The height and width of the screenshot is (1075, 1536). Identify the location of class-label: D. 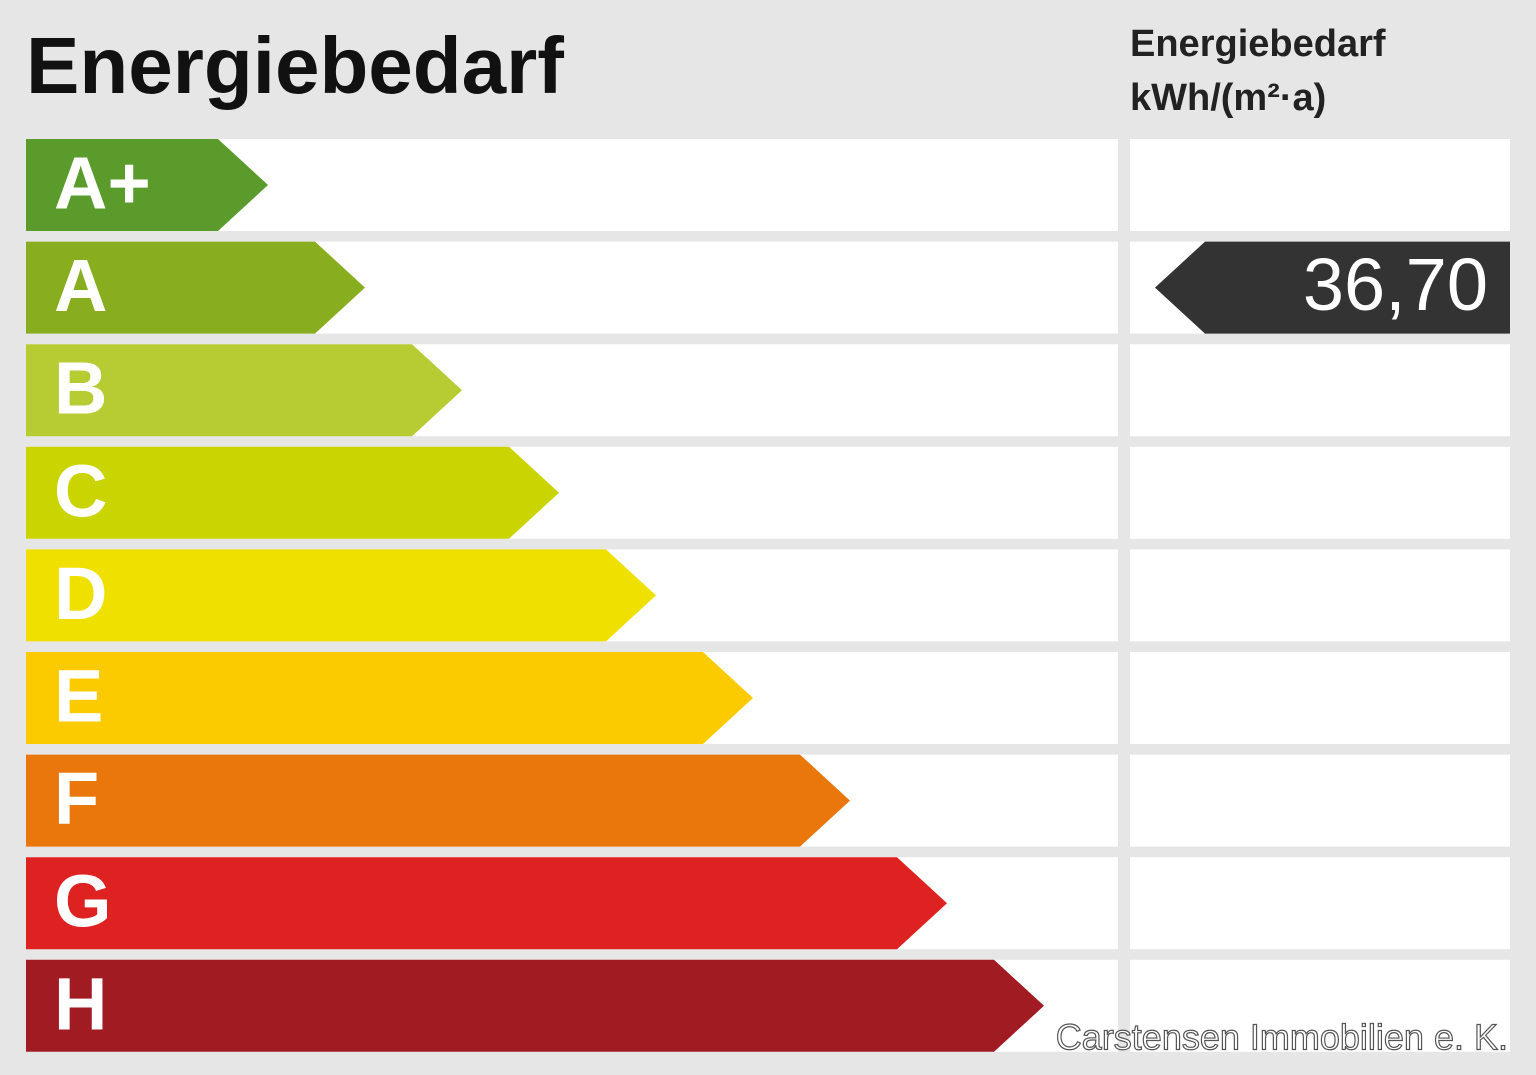
(80, 593).